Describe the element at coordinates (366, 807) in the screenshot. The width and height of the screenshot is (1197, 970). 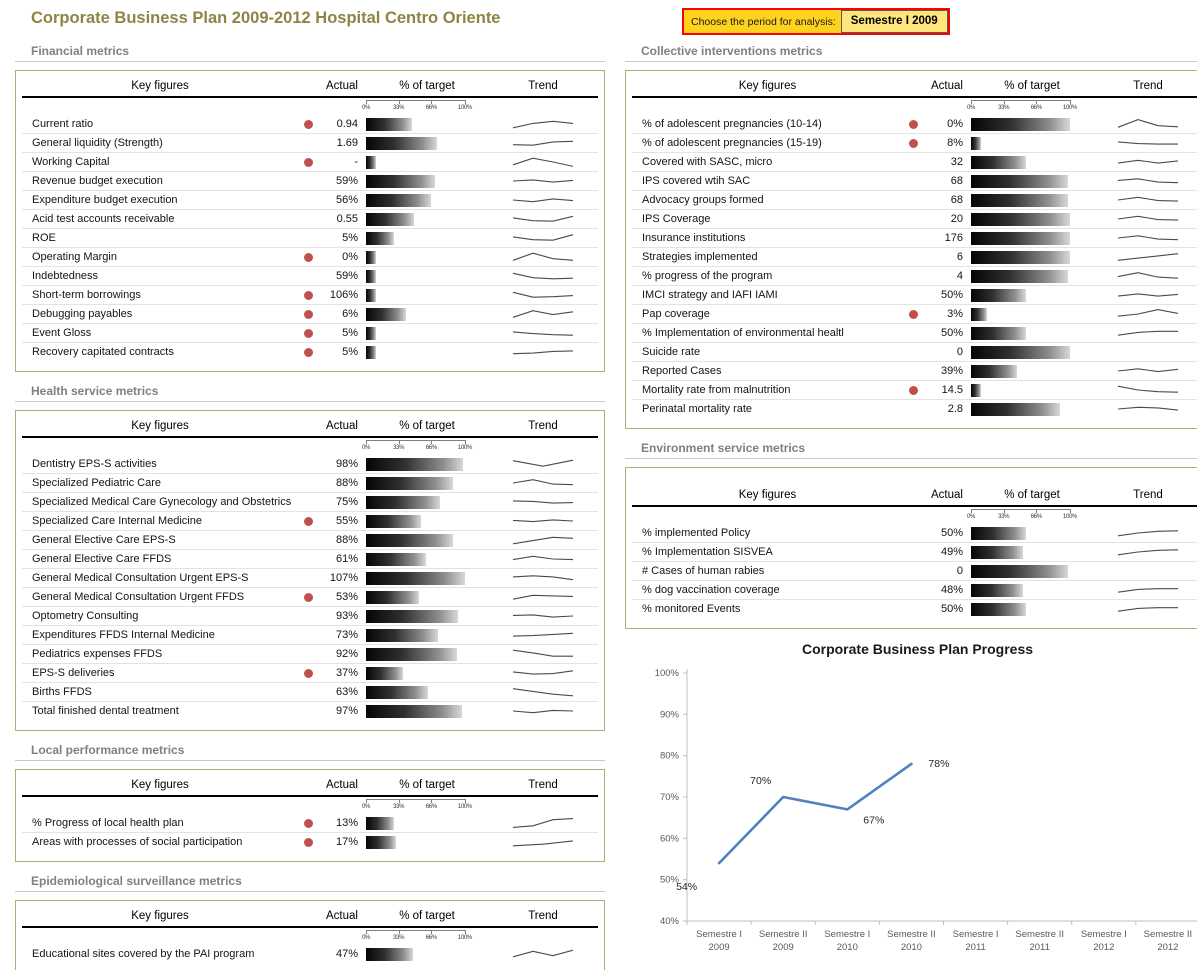
I see `scale-tick-label: 0%` at that location.